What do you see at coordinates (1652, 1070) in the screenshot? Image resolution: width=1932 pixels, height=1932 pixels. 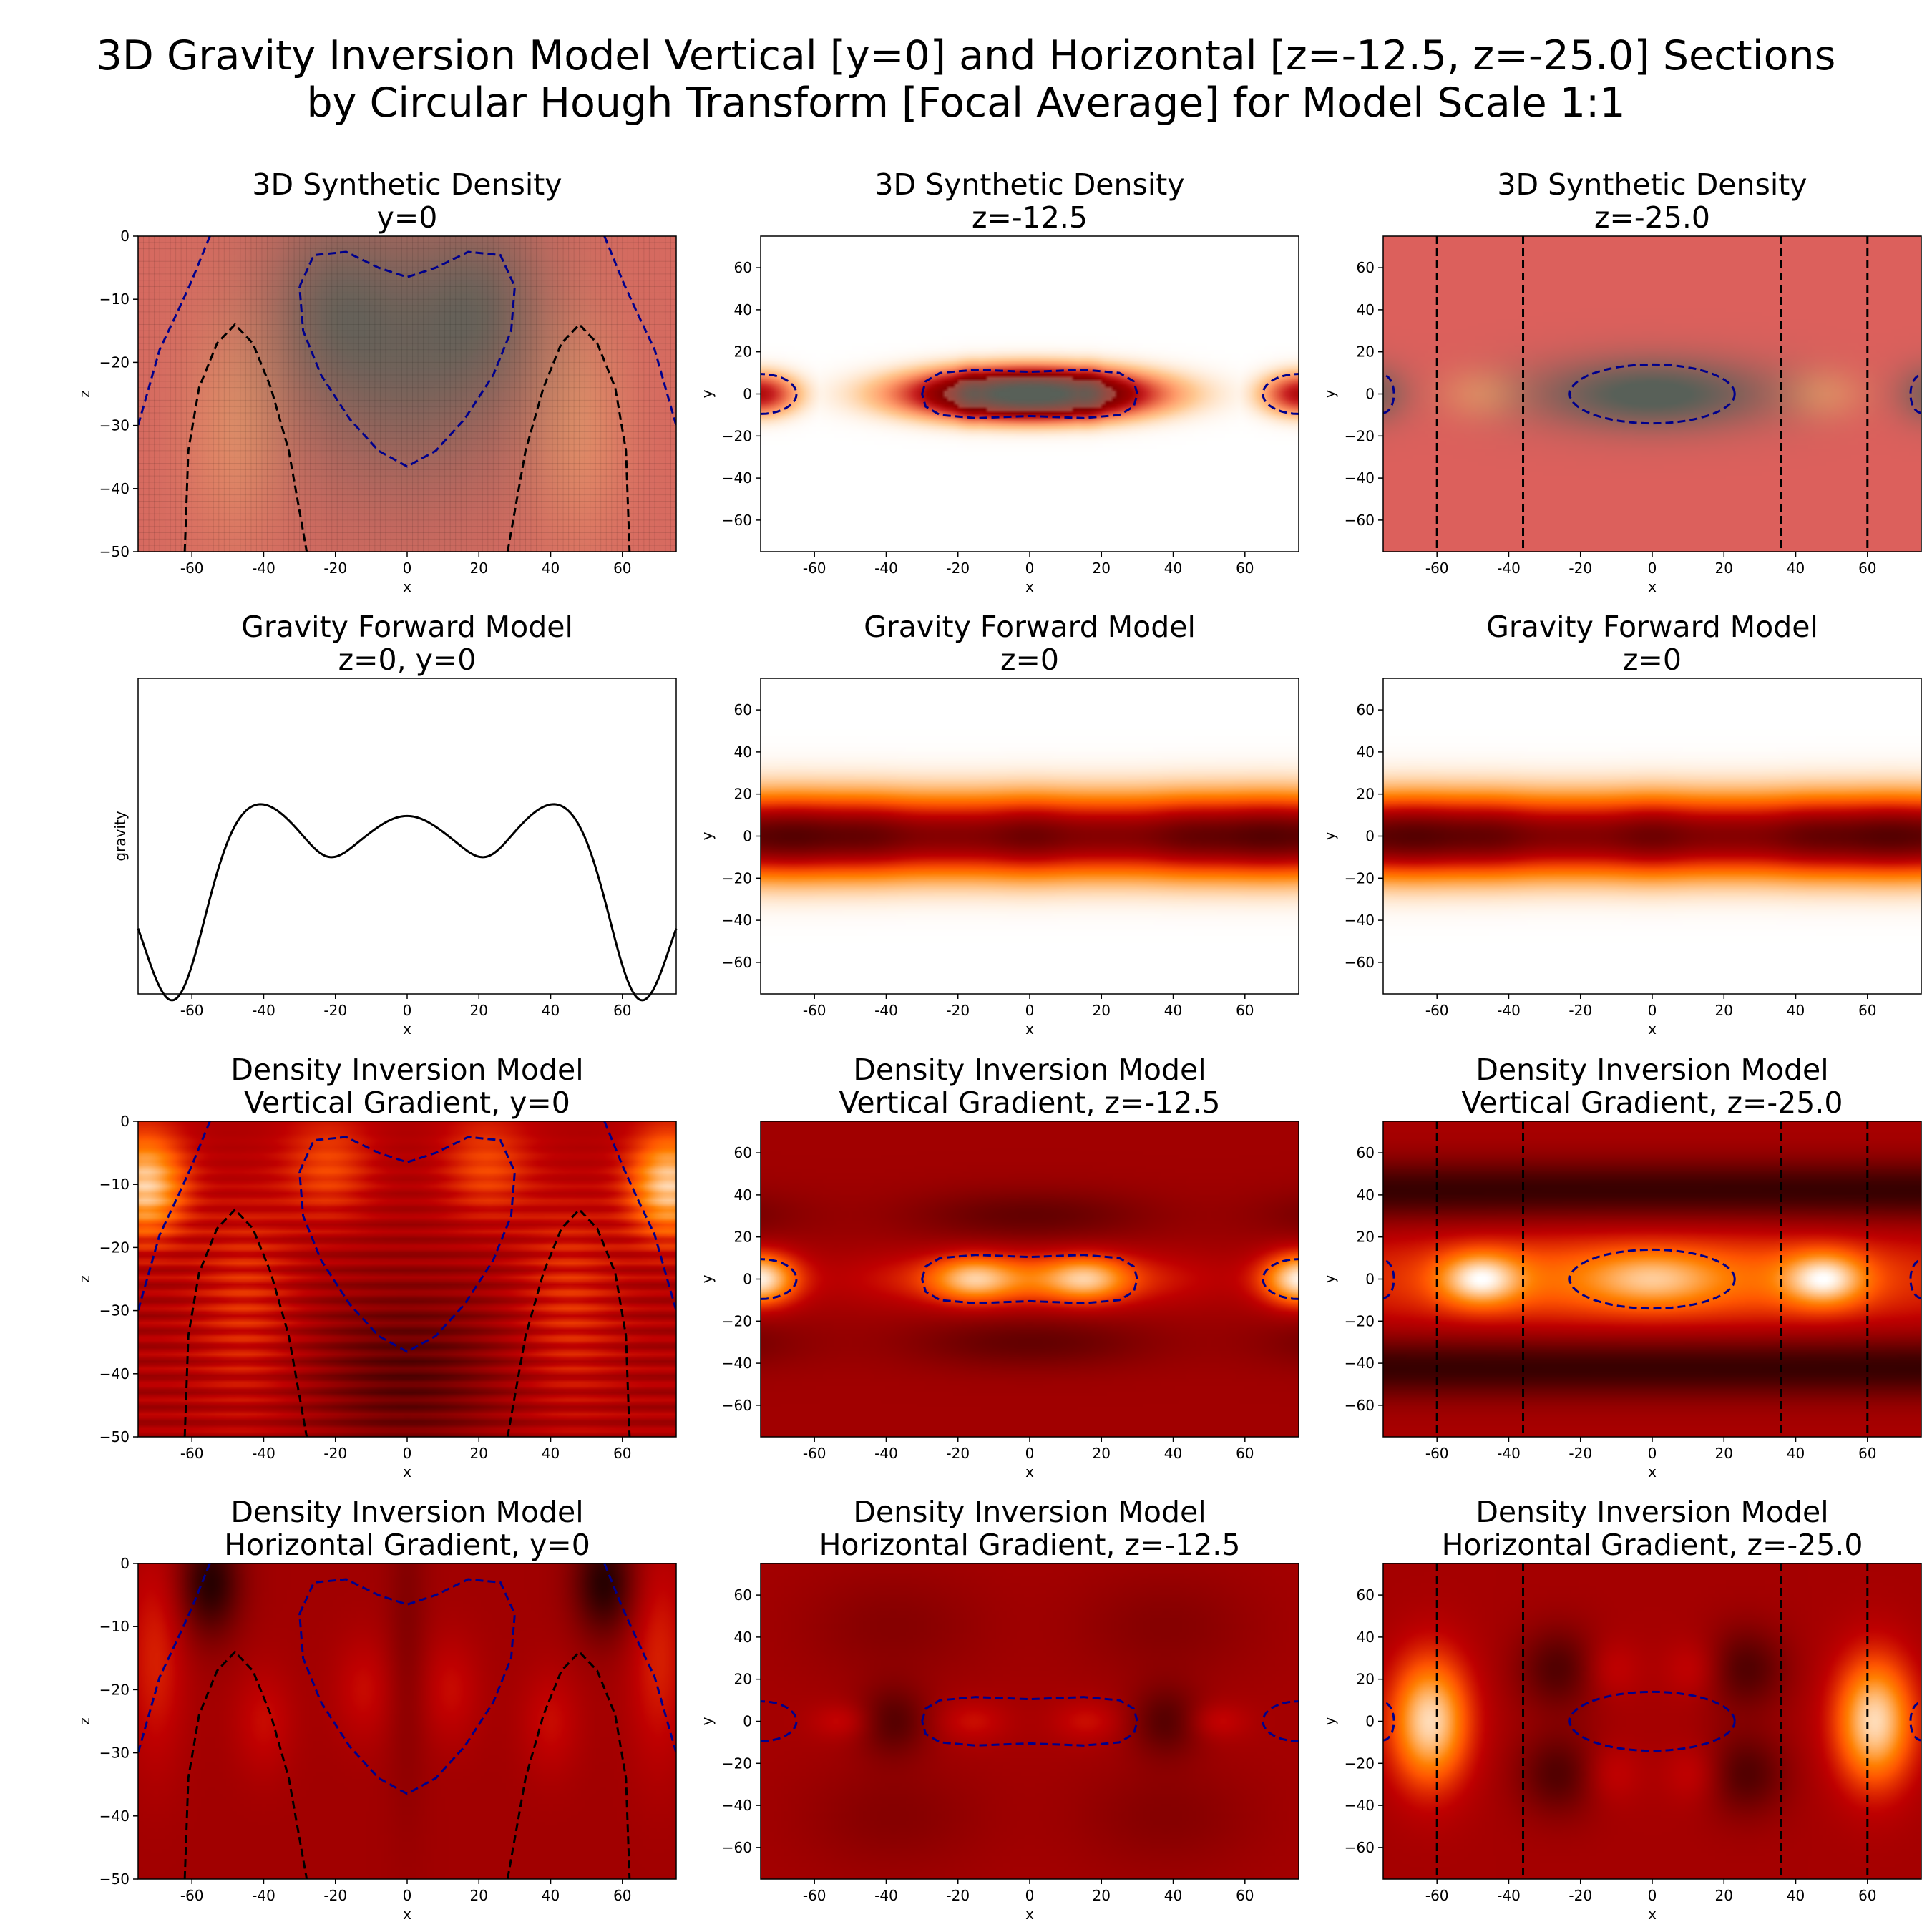 I see `panel-title: Density Inversion Model` at bounding box center [1652, 1070].